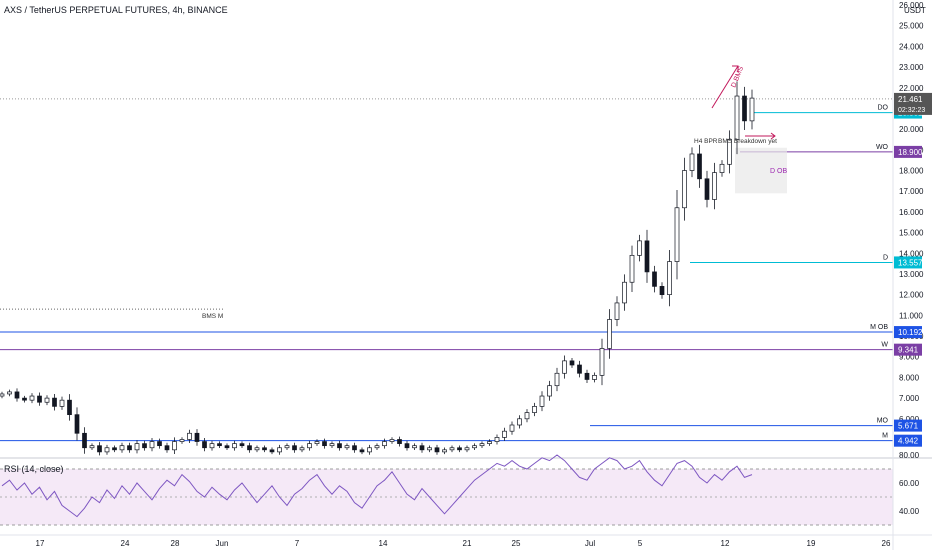 The width and height of the screenshot is (932, 550). I want to click on last-price-tag, so click(913, 103).